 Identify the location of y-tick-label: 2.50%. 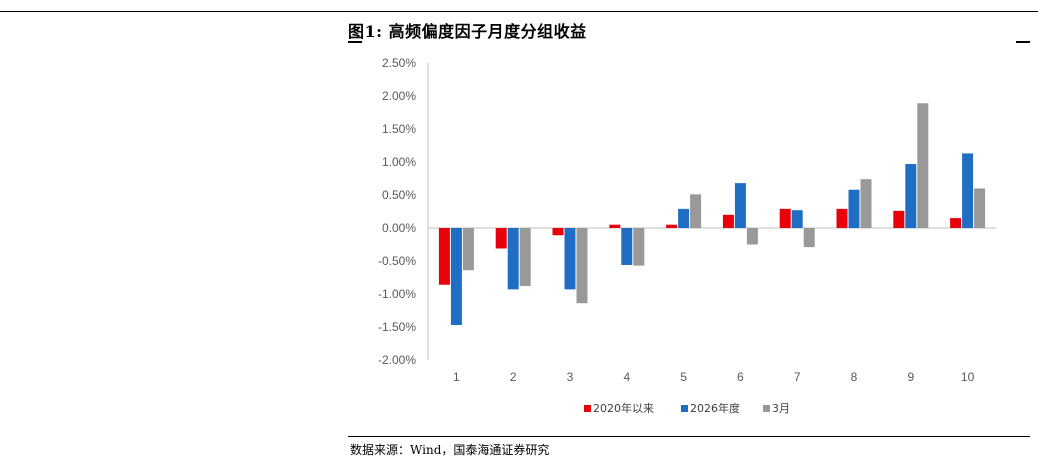
(399, 63).